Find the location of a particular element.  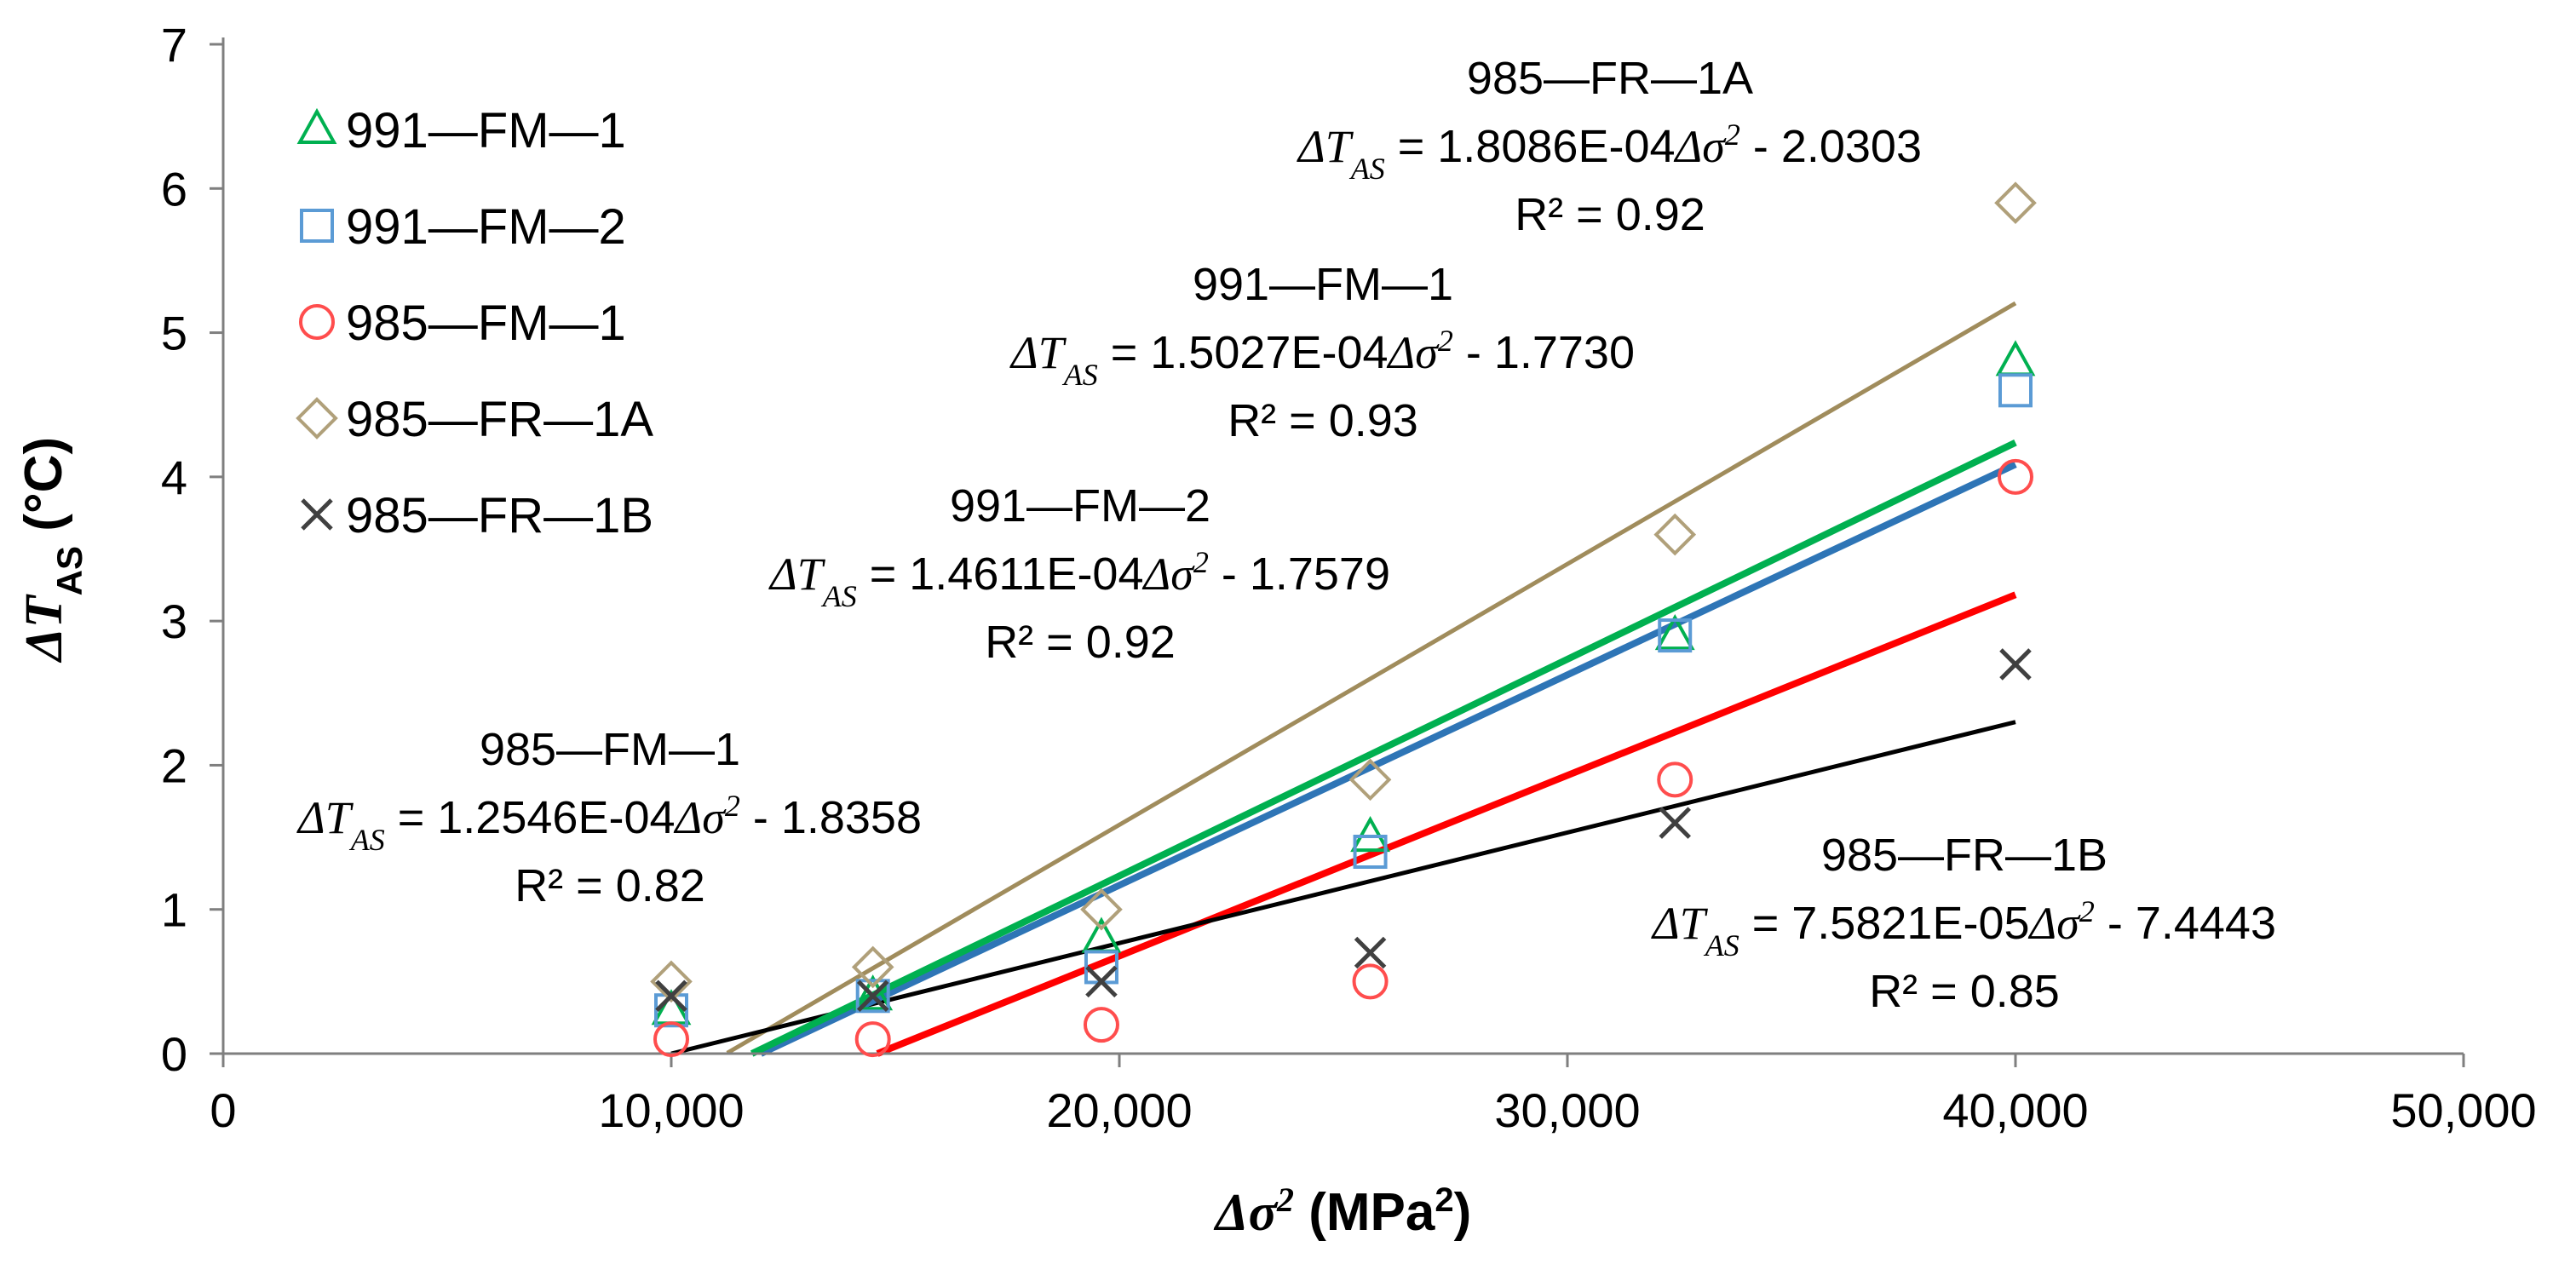

x-tick-label: 0 is located at coordinates (223, 1110).